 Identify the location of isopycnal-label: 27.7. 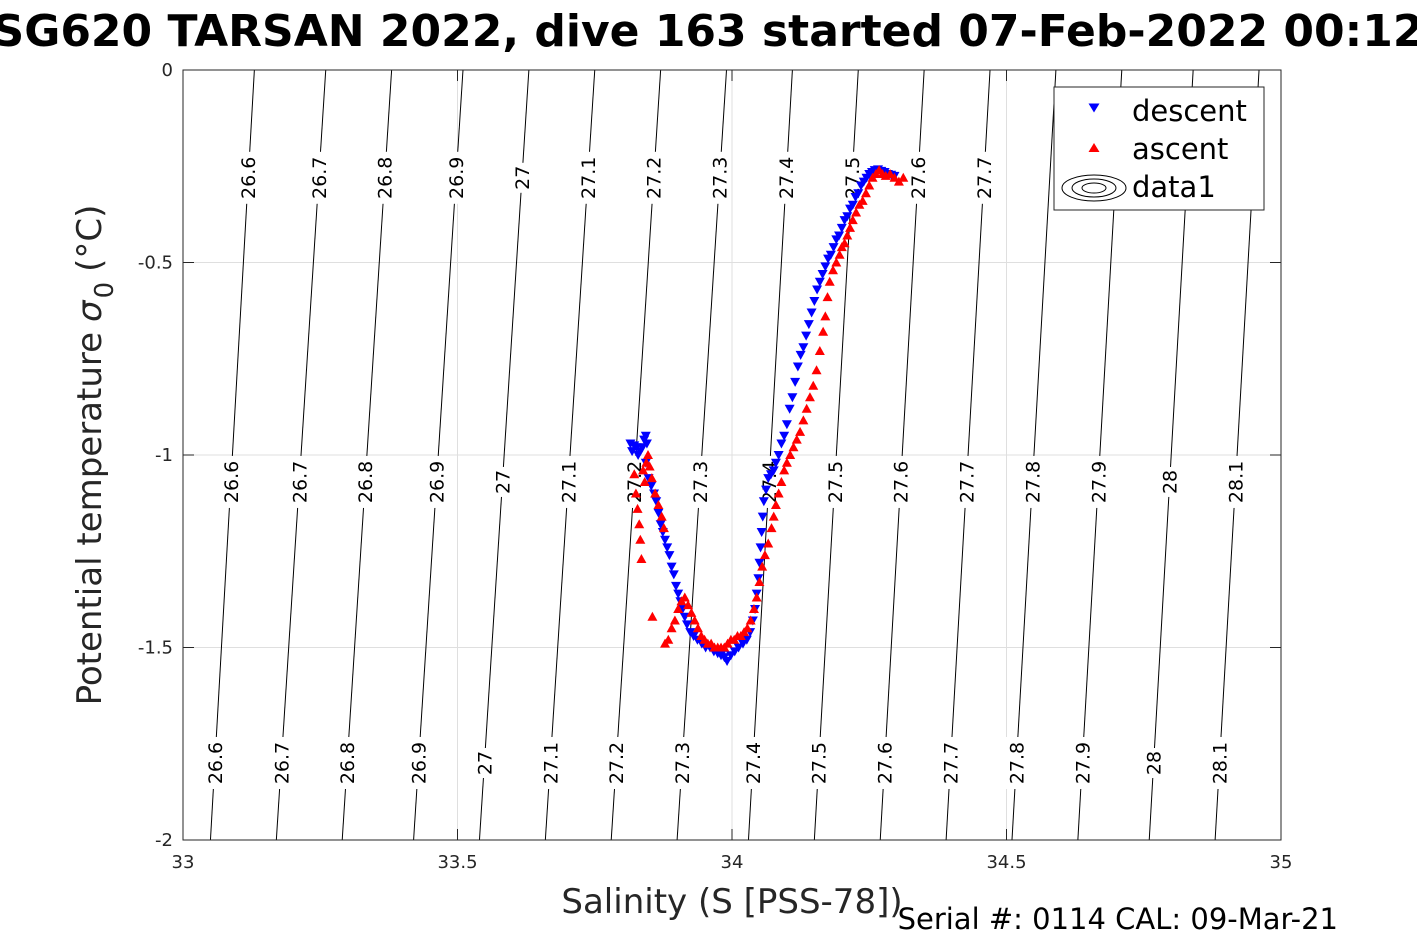
(985, 178).